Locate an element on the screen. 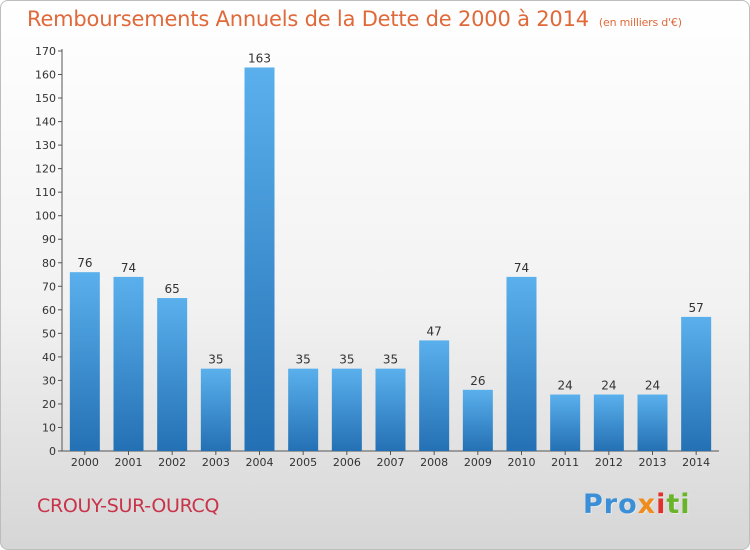 The image size is (750, 550). logo-part-2: x is located at coordinates (647, 504).